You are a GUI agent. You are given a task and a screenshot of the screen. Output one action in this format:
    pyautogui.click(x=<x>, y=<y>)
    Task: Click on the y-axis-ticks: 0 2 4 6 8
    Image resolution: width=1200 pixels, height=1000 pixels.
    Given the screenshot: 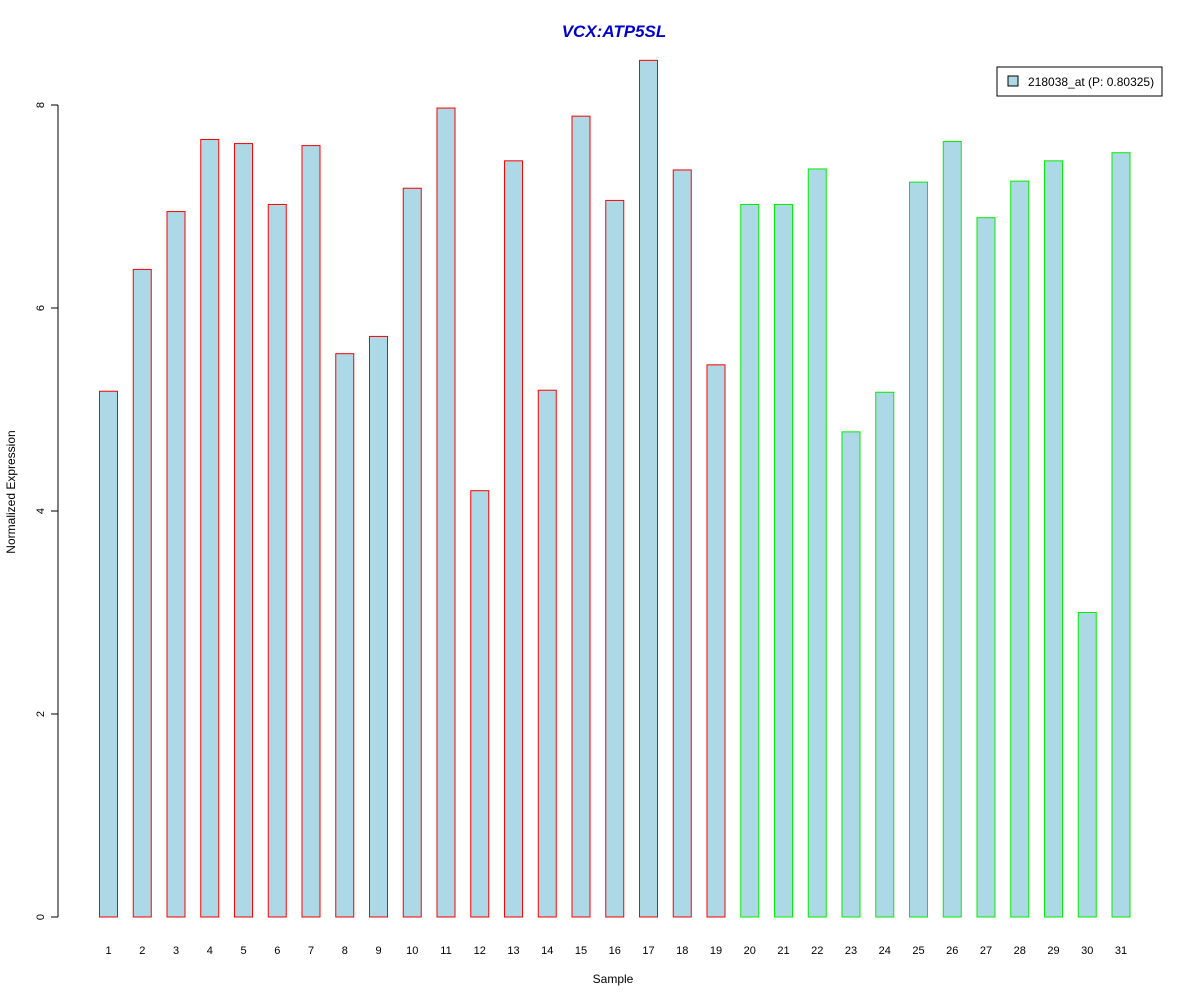 What is the action you would take?
    pyautogui.click(x=46, y=511)
    